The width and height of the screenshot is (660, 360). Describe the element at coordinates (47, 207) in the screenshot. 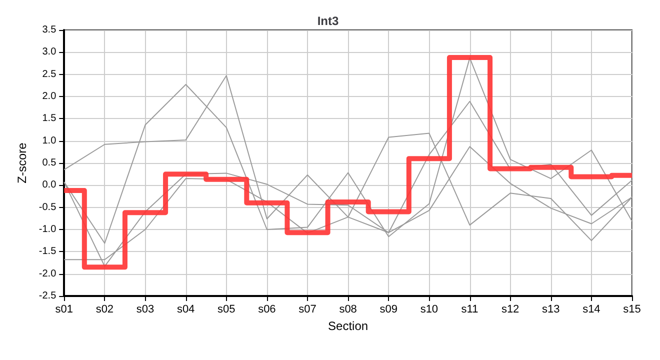

I see `y-tick-label: -0.5` at that location.